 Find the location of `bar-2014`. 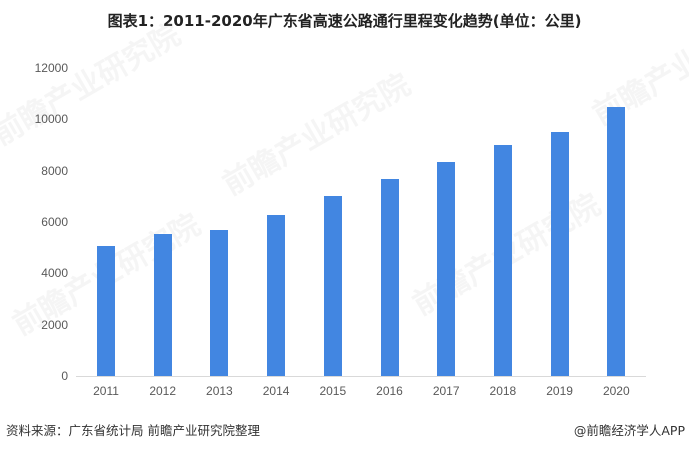

bar-2014 is located at coordinates (276, 295).